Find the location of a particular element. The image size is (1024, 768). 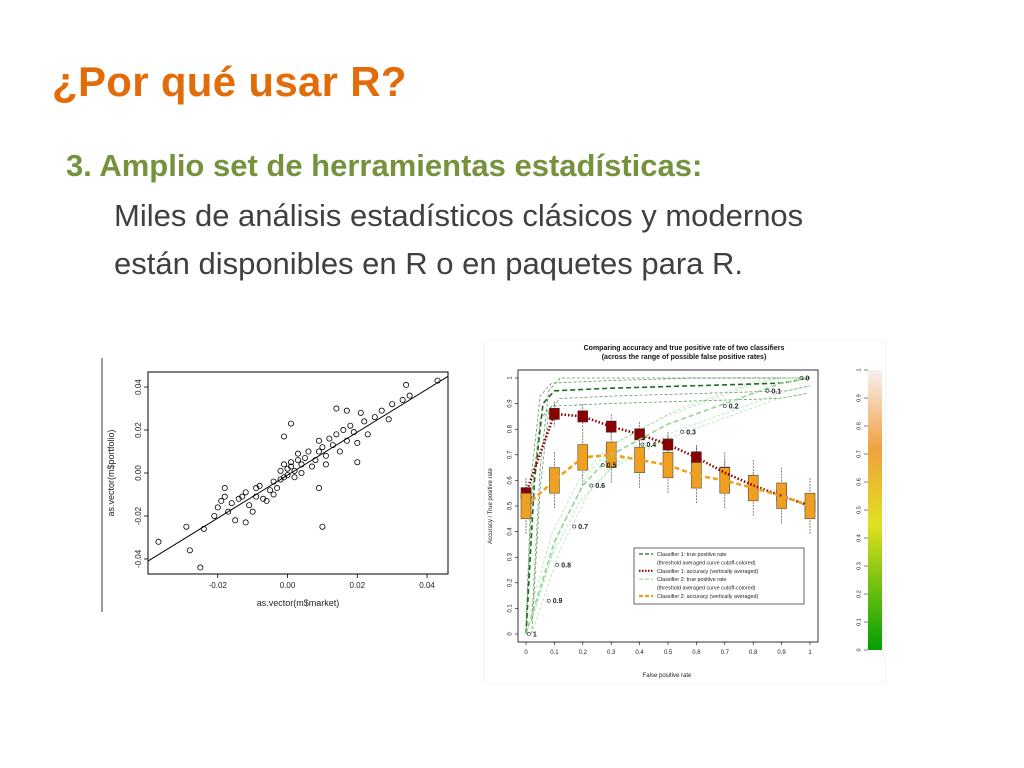

scatter-y-axis-label: as.vector(m$portfolio) is located at coordinates (111, 472).